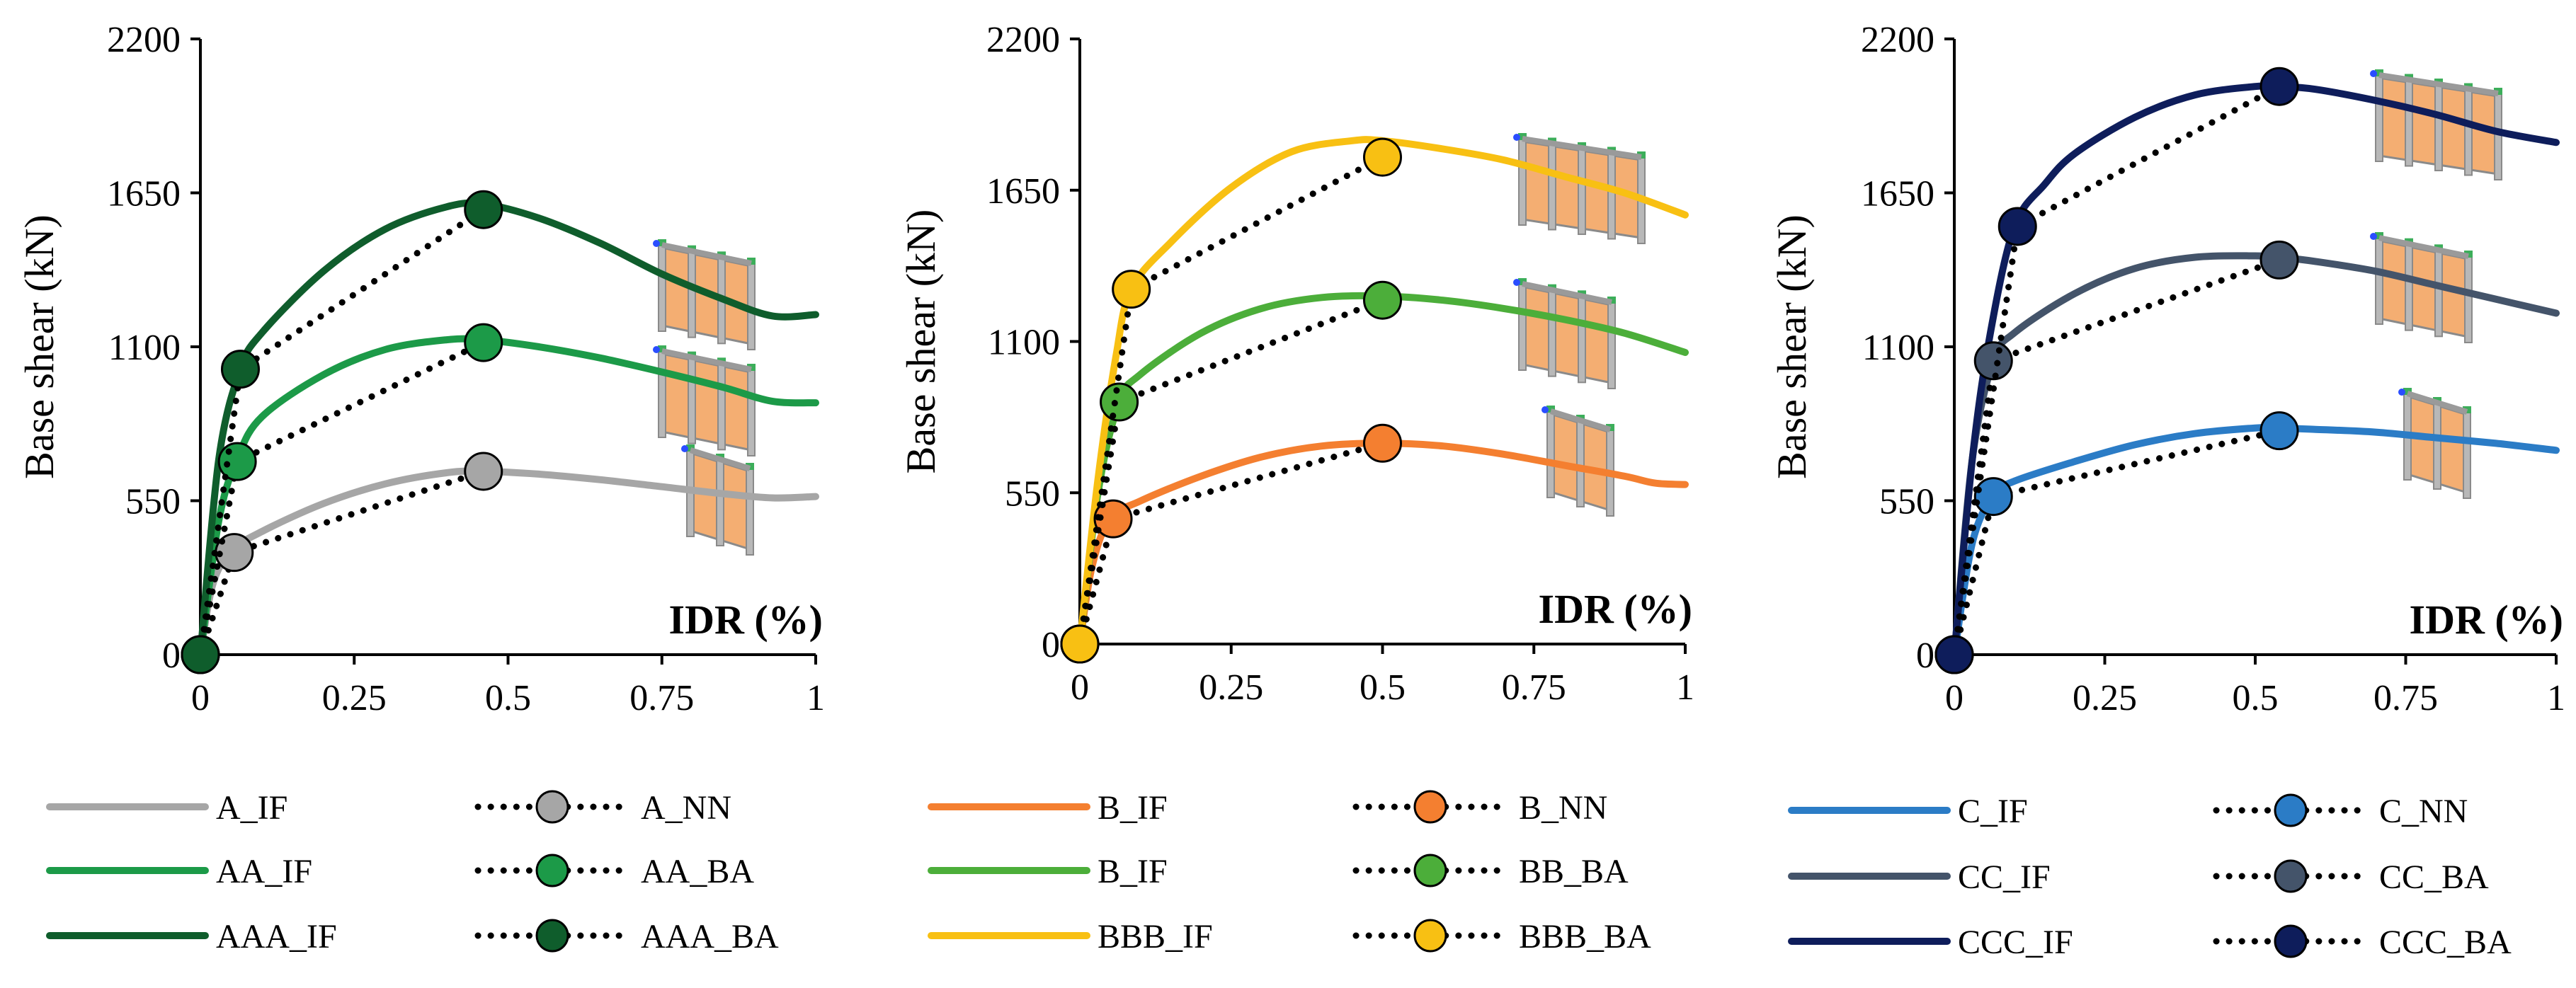 The image size is (2576, 988). Describe the element at coordinates (704, 397) in the screenshot. I see `wall-illustrations` at that location.